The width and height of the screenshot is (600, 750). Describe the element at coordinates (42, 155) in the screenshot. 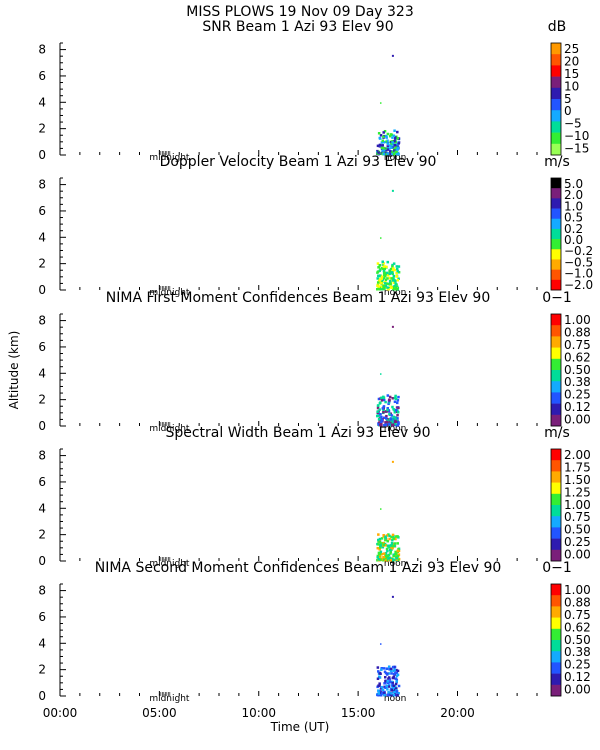

I see `y-tick-label: 0` at that location.